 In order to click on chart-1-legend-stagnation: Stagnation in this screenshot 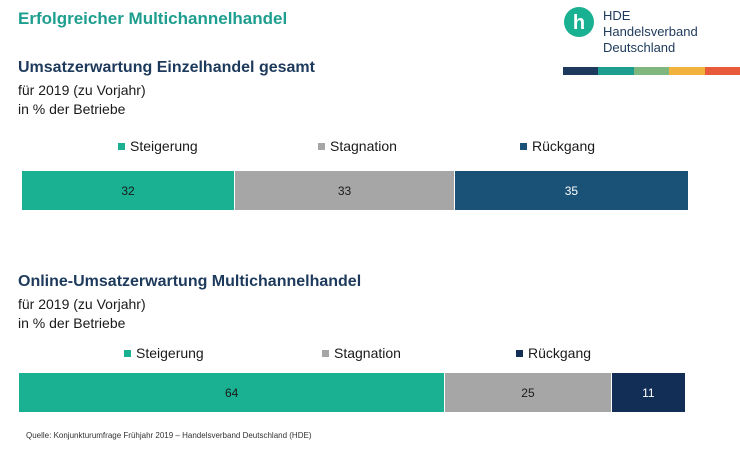, I will do `click(357, 146)`.